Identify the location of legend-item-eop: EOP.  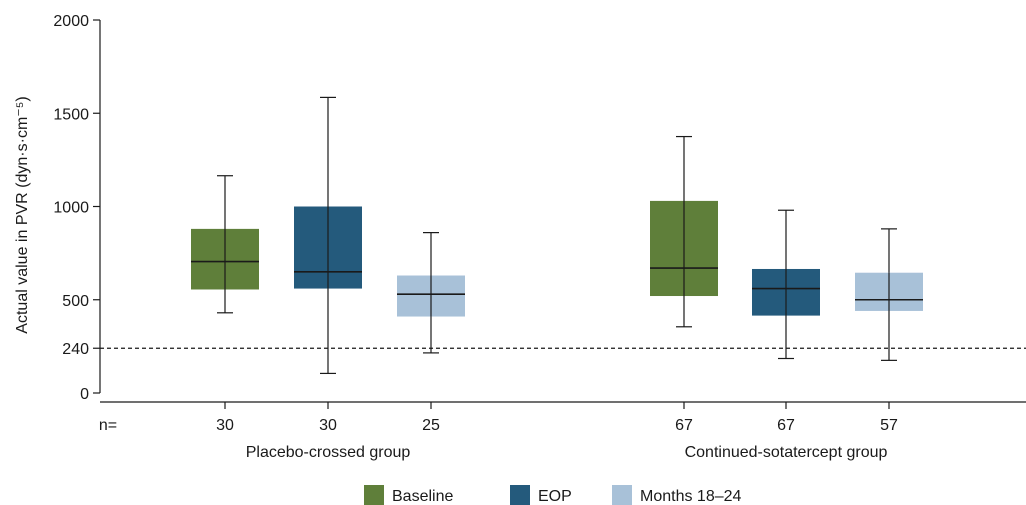
(541, 495).